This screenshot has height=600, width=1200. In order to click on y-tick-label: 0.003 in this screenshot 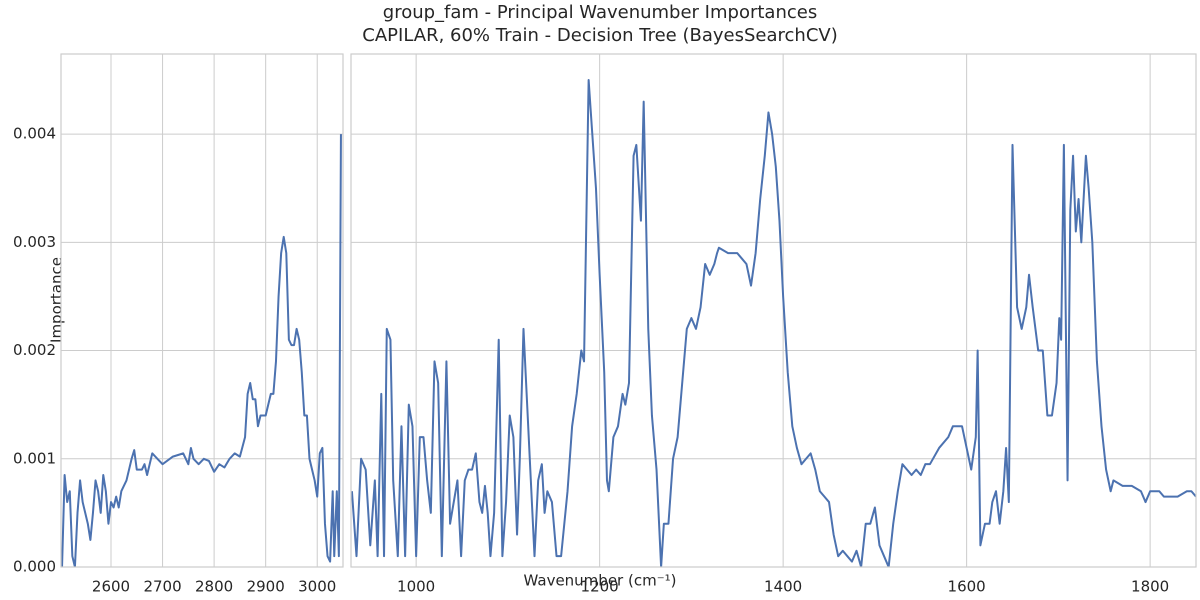, I will do `click(34, 242)`.